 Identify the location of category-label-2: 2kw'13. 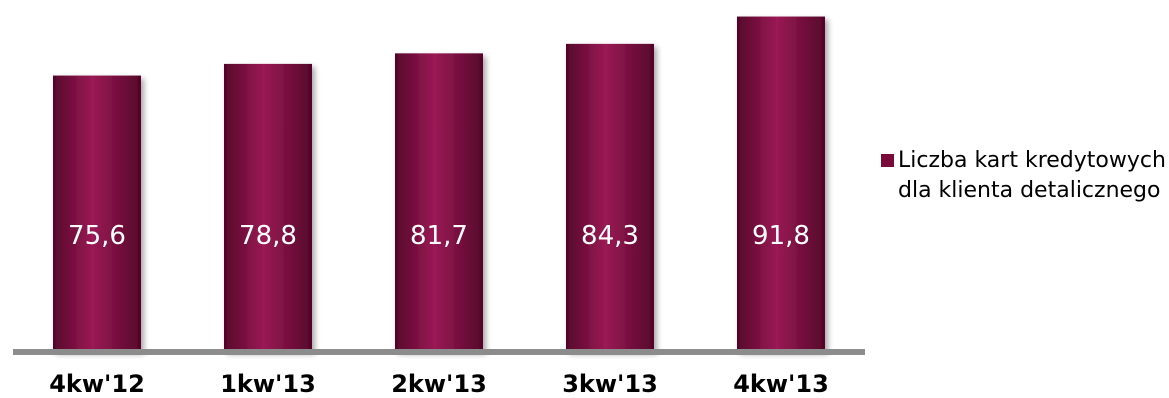
(439, 384).